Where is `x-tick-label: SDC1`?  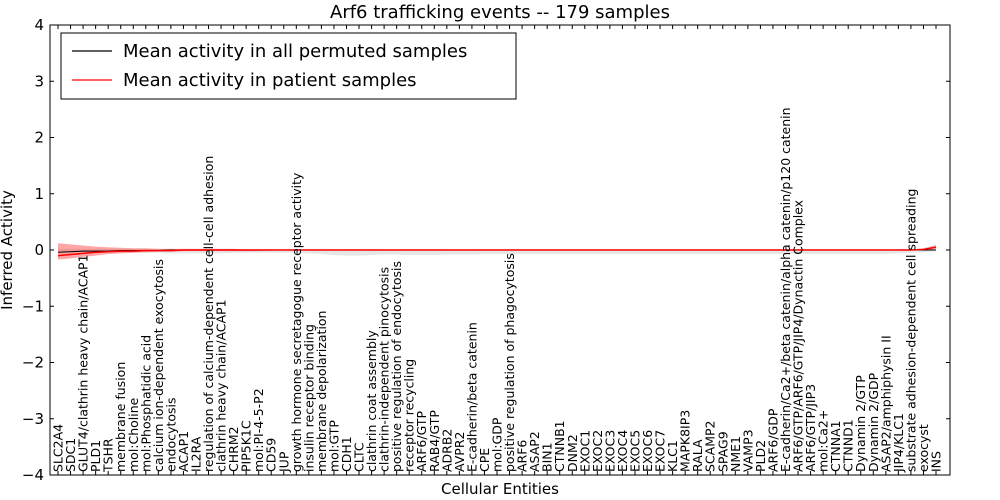 x-tick-label: SDC1 is located at coordinates (70, 455).